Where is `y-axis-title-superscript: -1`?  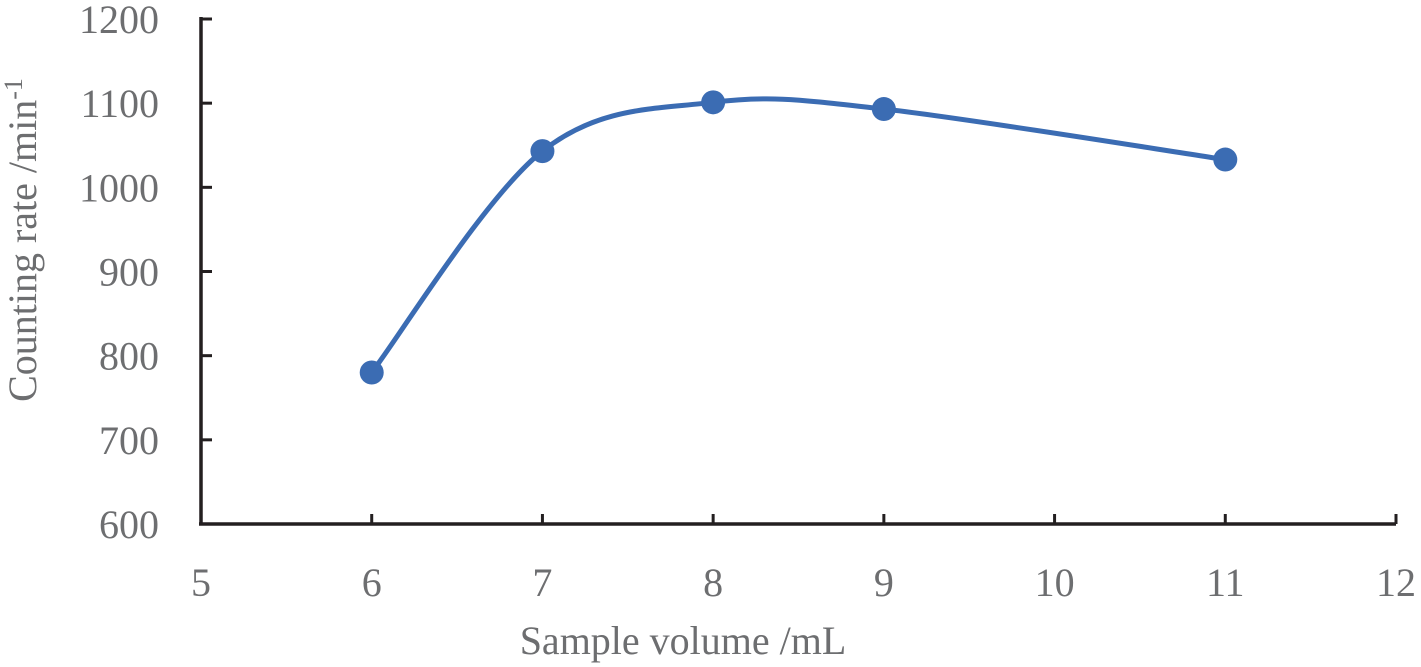
y-axis-title-superscript: -1 is located at coordinates (14, 89).